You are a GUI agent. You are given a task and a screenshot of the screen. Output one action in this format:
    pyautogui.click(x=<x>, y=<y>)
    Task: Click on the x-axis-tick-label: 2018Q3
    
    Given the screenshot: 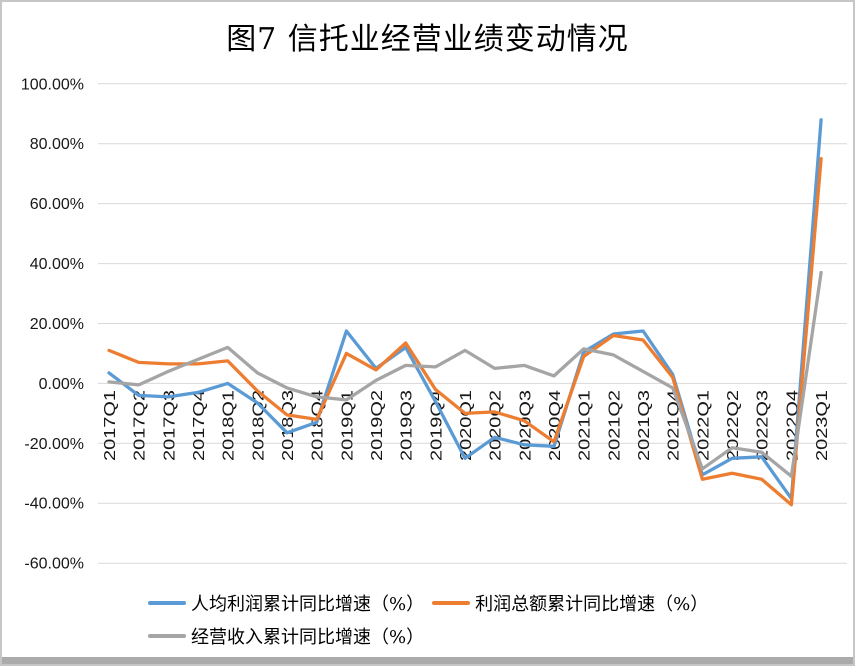 What is the action you would take?
    pyautogui.click(x=288, y=425)
    